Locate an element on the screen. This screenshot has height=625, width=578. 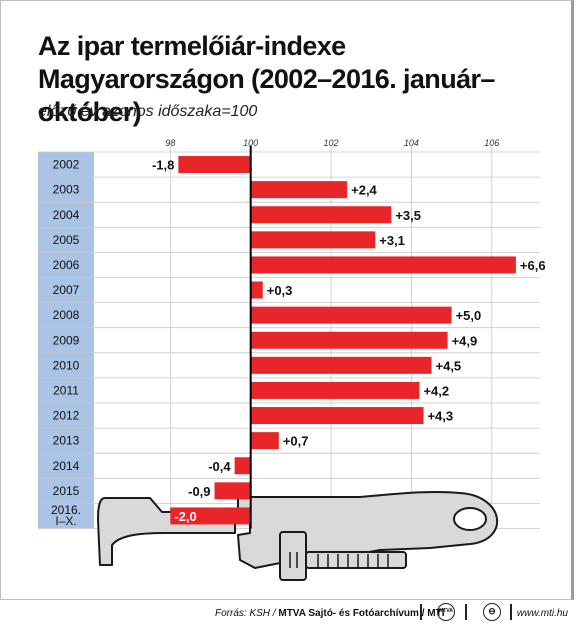
year-column is located at coordinates (66, 340).